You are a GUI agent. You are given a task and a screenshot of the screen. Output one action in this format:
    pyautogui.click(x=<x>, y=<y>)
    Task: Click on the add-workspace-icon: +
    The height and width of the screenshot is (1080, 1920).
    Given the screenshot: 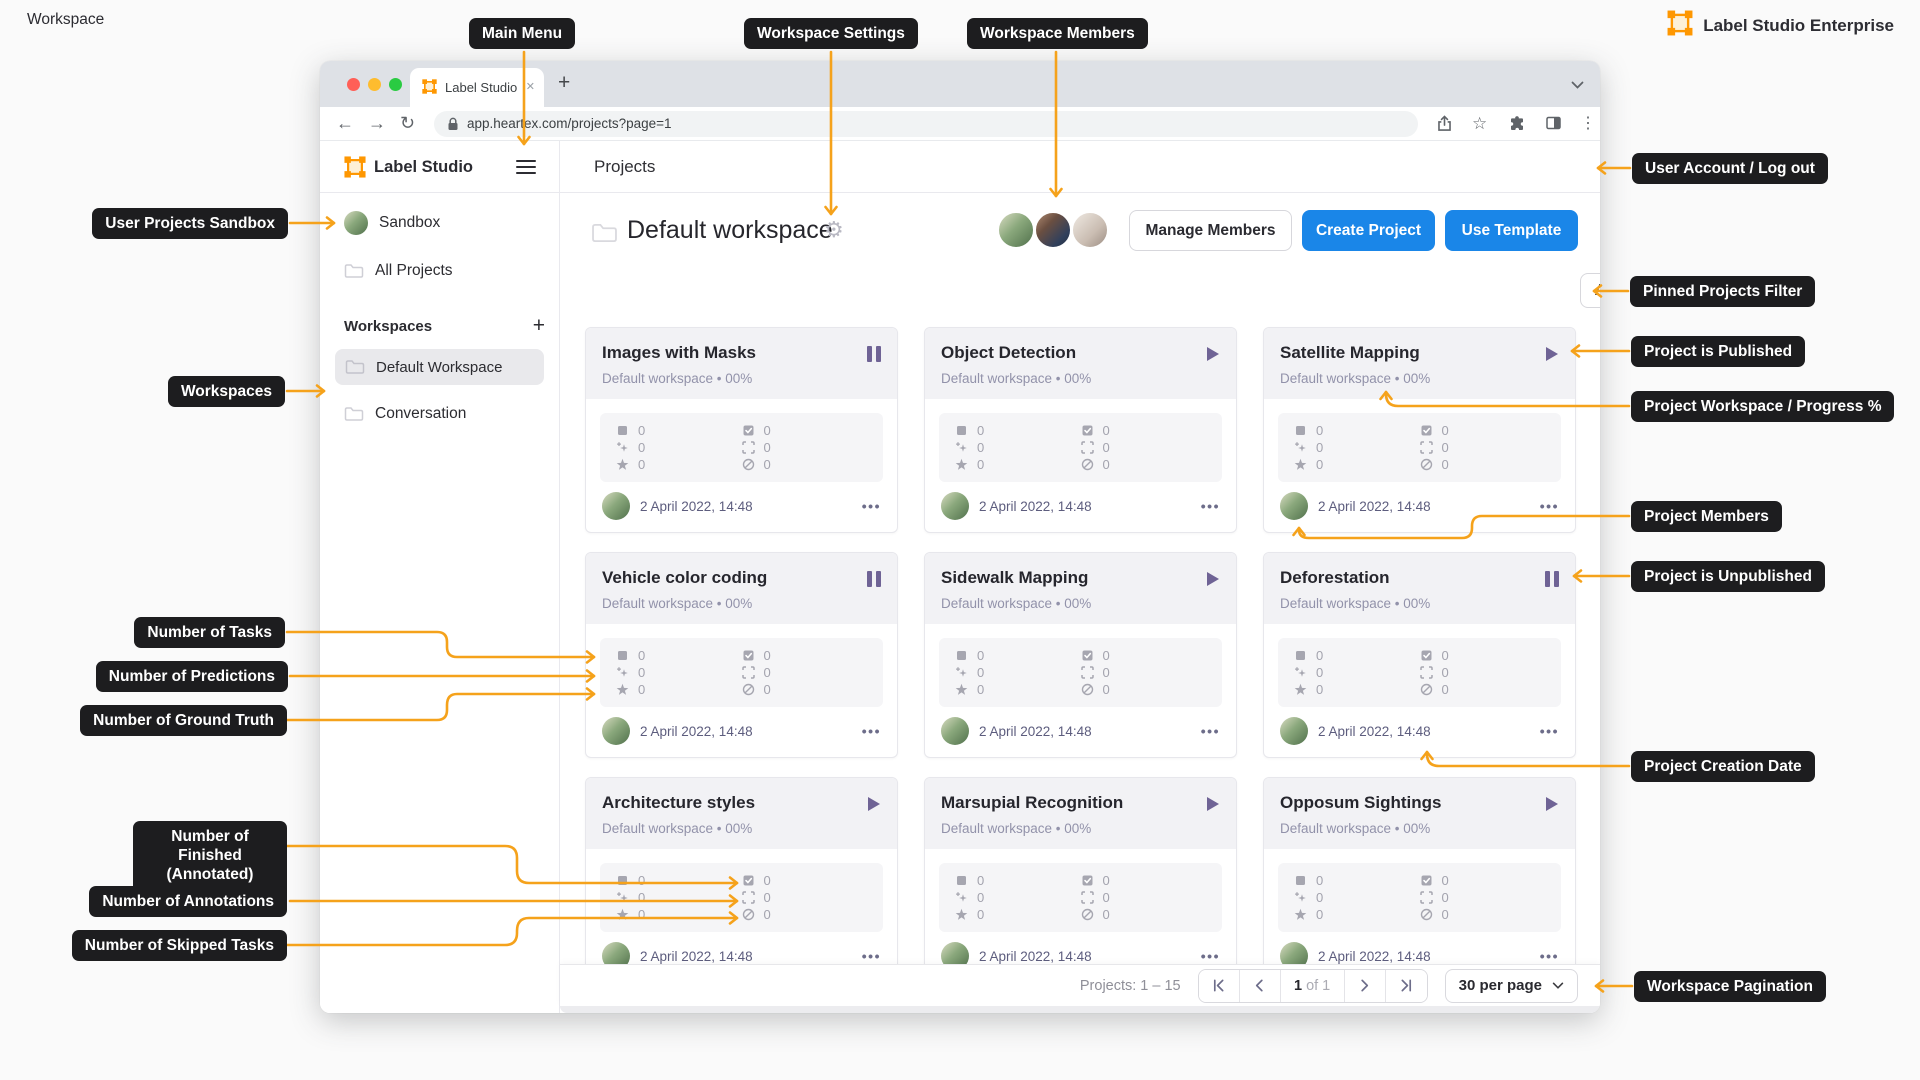 What is the action you would take?
    pyautogui.click(x=538, y=325)
    